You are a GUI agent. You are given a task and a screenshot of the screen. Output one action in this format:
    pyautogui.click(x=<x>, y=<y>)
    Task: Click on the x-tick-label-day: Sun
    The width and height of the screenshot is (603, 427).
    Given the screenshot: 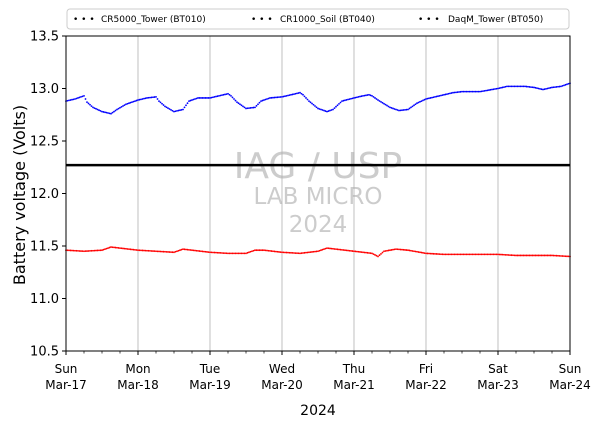 What is the action you would take?
    pyautogui.click(x=66, y=369)
    